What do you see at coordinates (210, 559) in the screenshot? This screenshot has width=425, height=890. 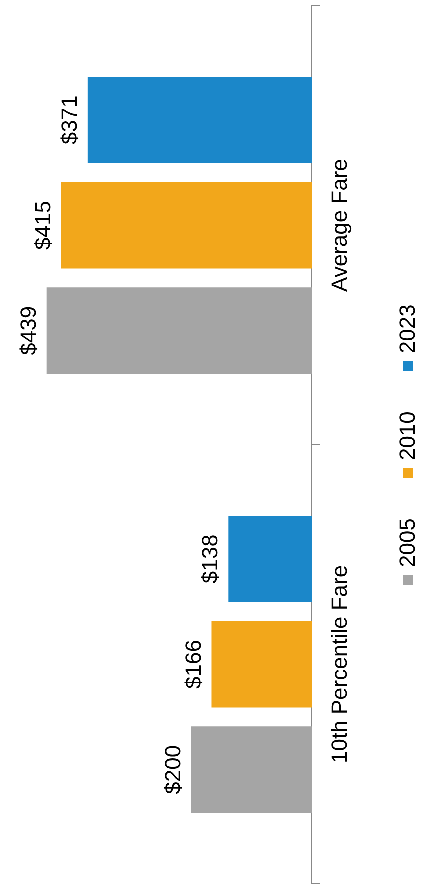 I see `data-label: $138` at bounding box center [210, 559].